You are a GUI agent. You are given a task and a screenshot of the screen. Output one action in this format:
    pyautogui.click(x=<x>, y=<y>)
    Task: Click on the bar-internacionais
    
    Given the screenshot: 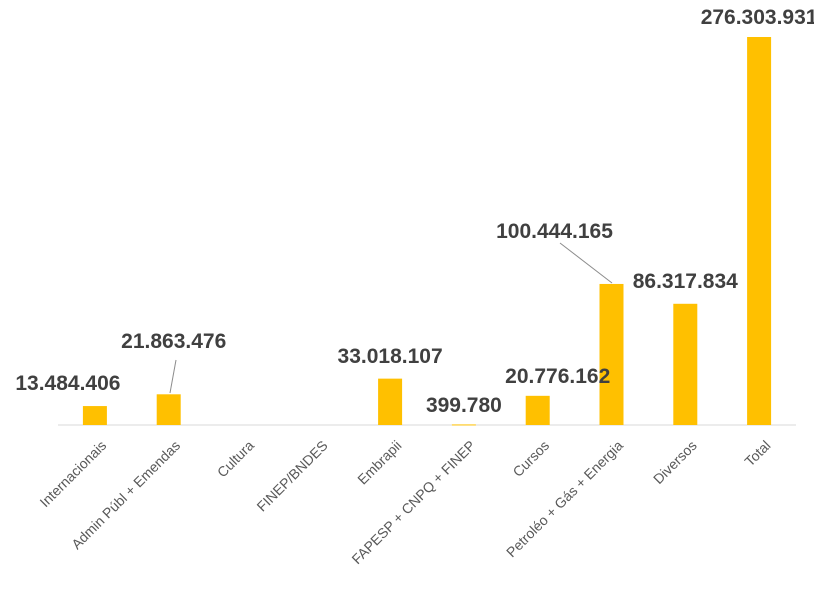 What is the action you would take?
    pyautogui.click(x=94, y=415)
    